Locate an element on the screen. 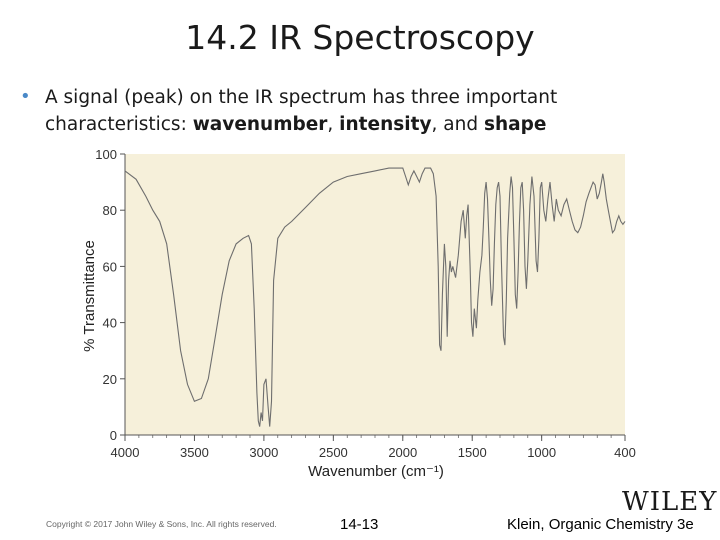 The height and width of the screenshot is (540, 720). y-tick-label: 80 is located at coordinates (110, 210).